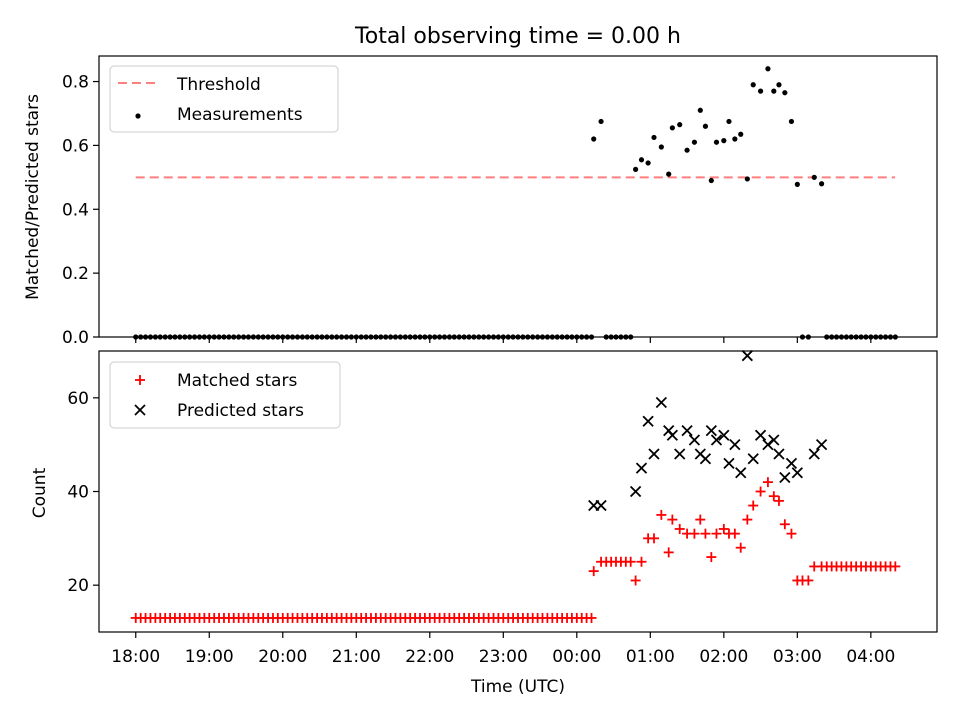  What do you see at coordinates (576, 657) in the screenshot?
I see `x-tick-label: 00:00` at bounding box center [576, 657].